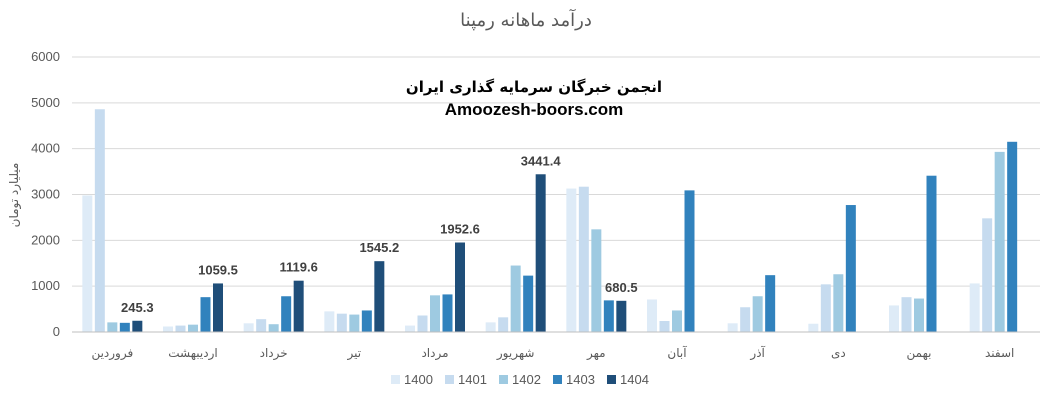 This screenshot has width=1053, height=407. What do you see at coordinates (56, 331) in the screenshot?
I see `y-tick-label: 0` at bounding box center [56, 331].